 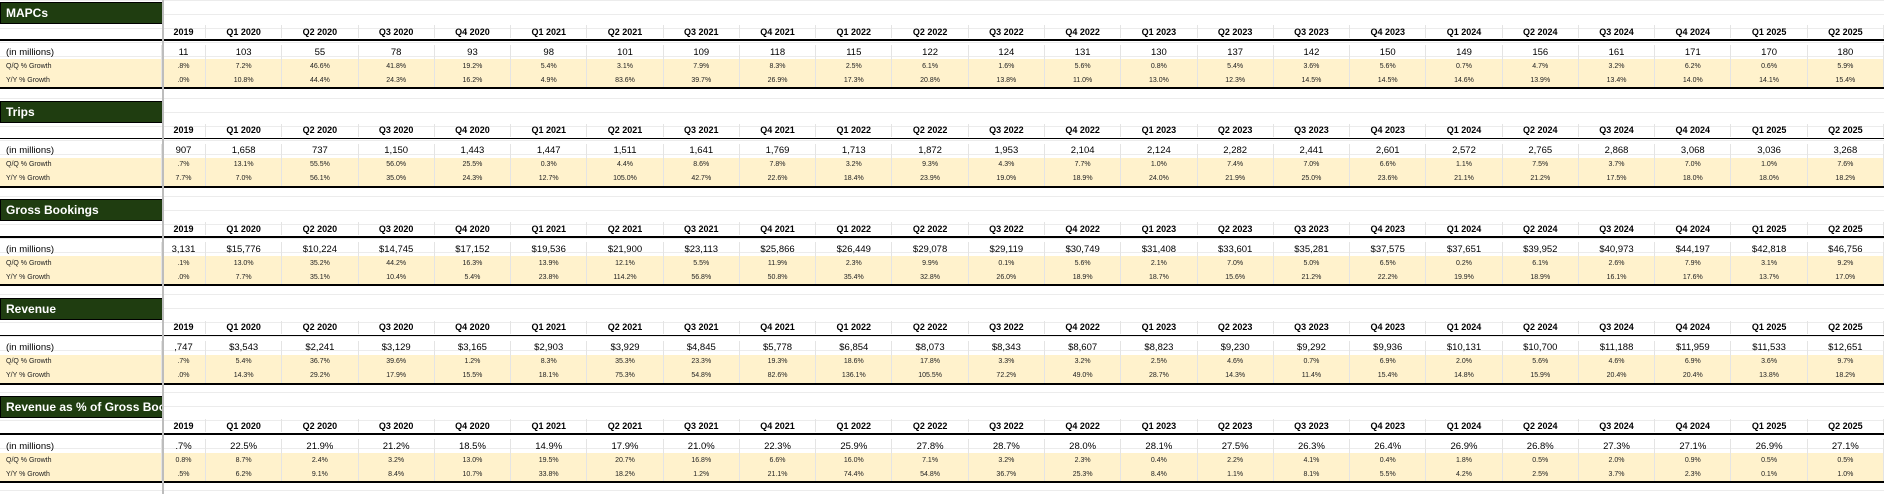 I want to click on cell: 3,131, so click(x=184, y=249).